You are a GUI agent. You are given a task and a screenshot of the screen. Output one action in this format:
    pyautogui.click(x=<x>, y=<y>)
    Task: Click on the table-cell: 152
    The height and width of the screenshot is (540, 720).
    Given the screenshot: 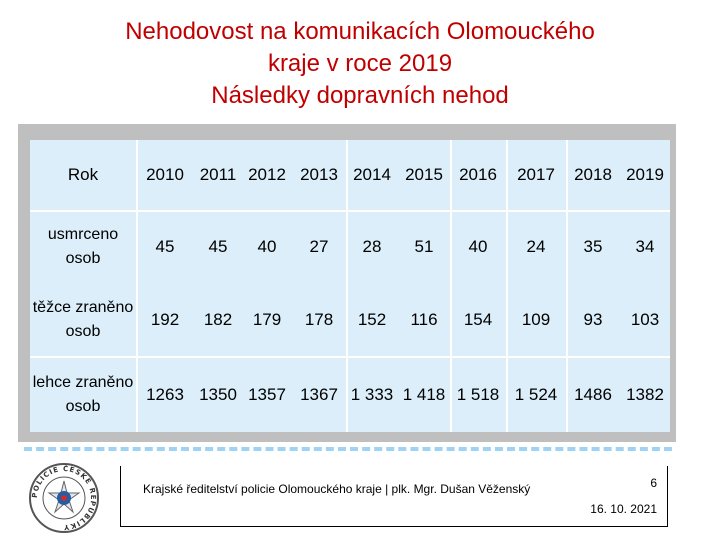 What is the action you would take?
    pyautogui.click(x=372, y=319)
    